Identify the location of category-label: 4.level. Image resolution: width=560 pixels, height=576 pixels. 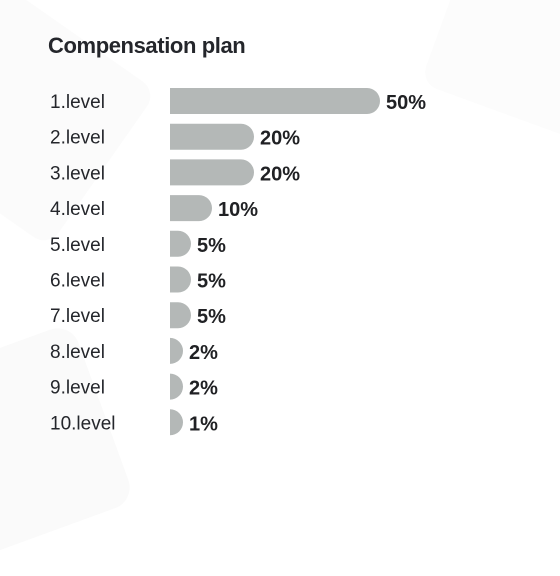
(77, 209).